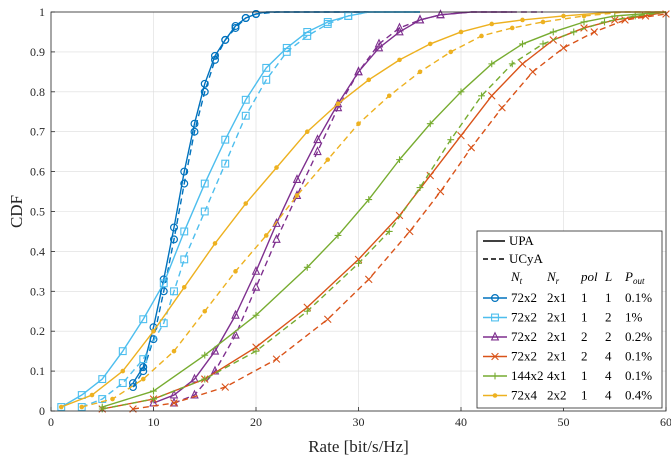  What do you see at coordinates (527, 375) in the screenshot?
I see `legend-series-nt: 144x2` at bounding box center [527, 375].